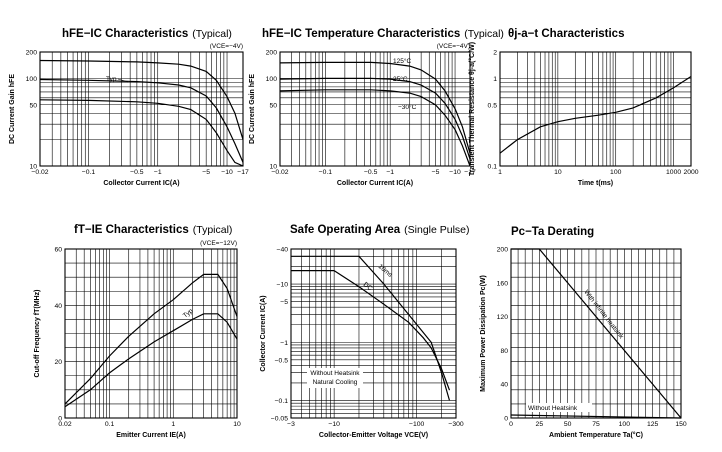 The height and width of the screenshot is (452, 722). Describe the element at coordinates (407, 107) in the screenshot. I see `series-label-m30c: −30°C` at that location.